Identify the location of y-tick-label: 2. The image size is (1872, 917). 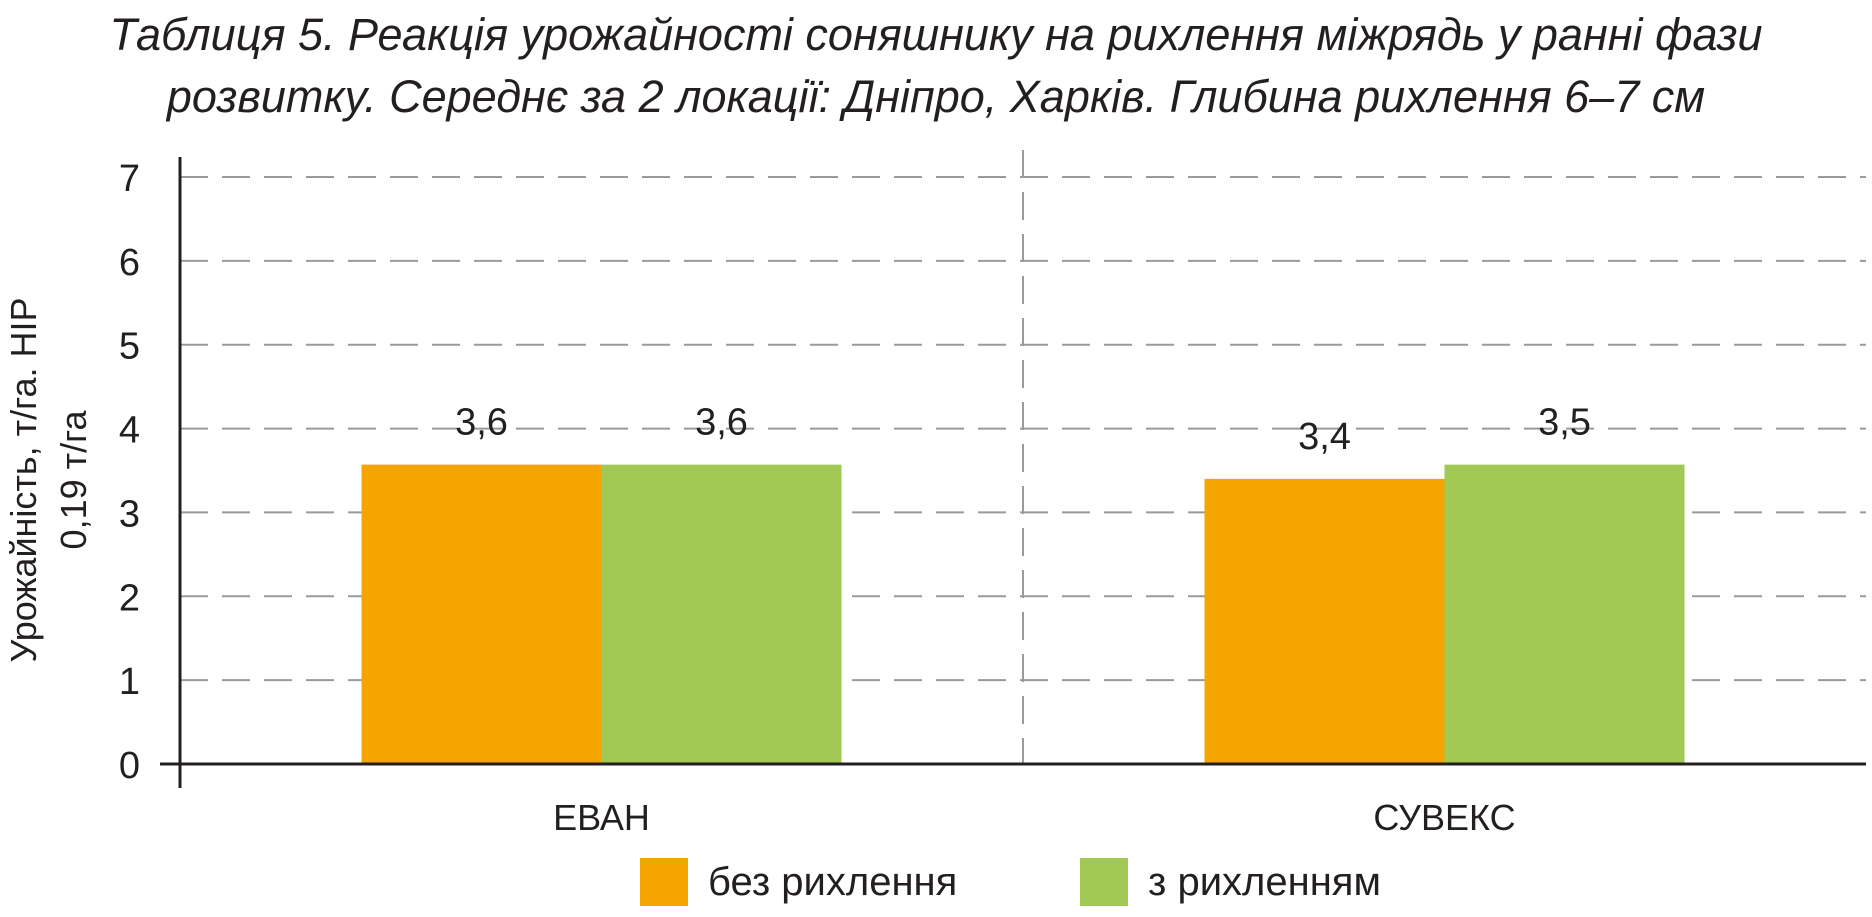
(129, 598).